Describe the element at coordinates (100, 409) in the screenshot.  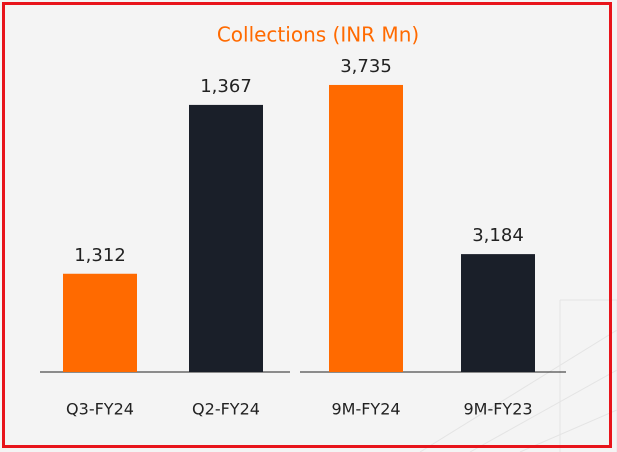
I see `x-tick-label: Q3-FY24` at that location.